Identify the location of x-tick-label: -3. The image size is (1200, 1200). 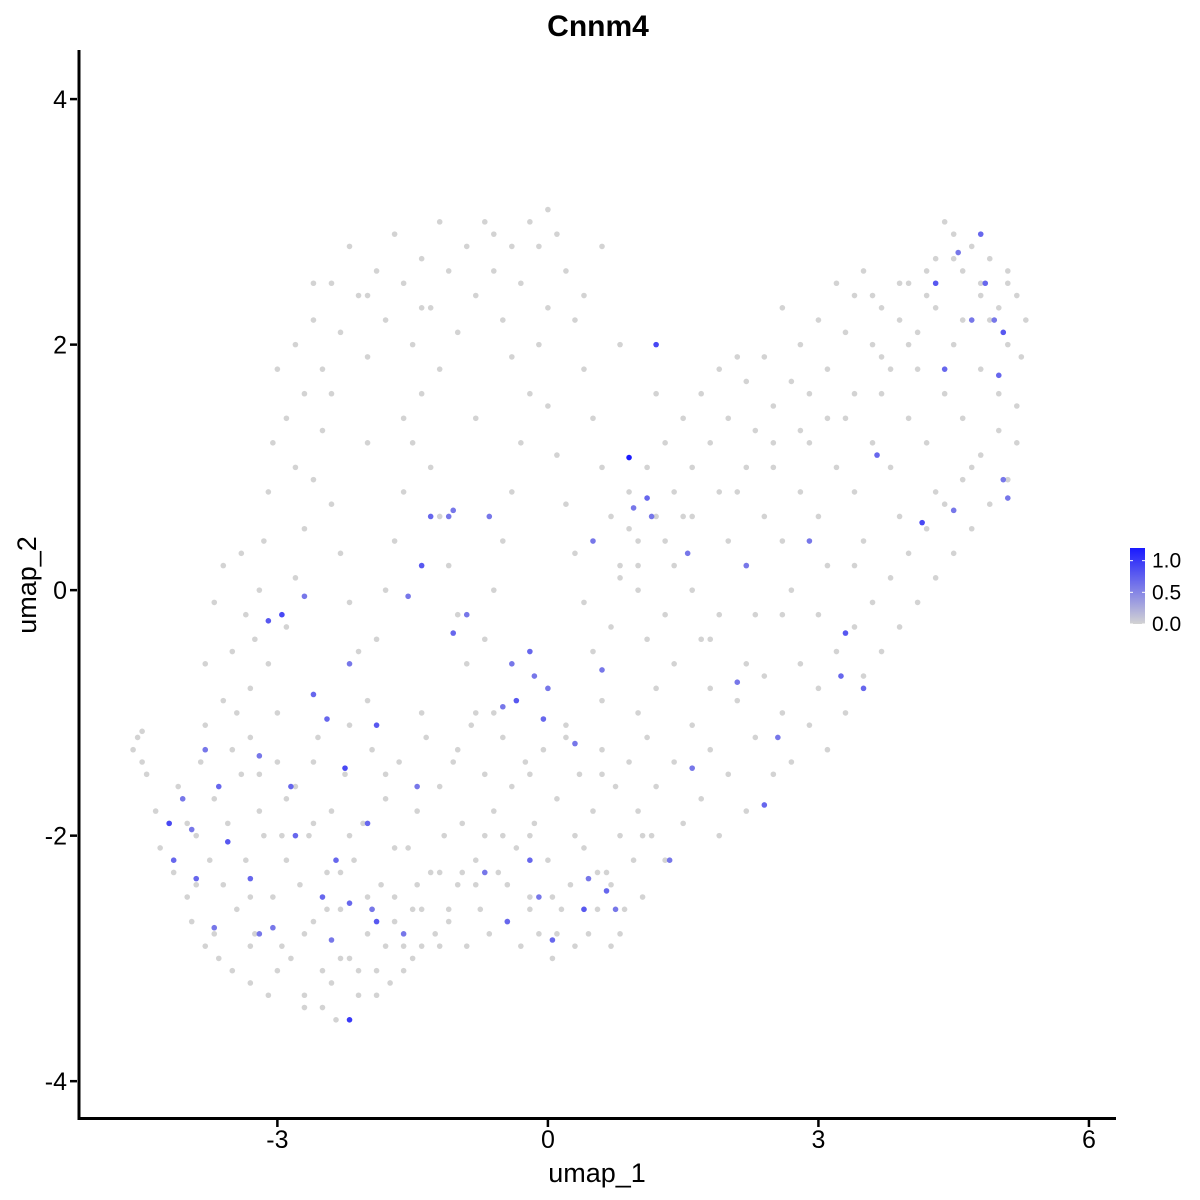
(277, 1140).